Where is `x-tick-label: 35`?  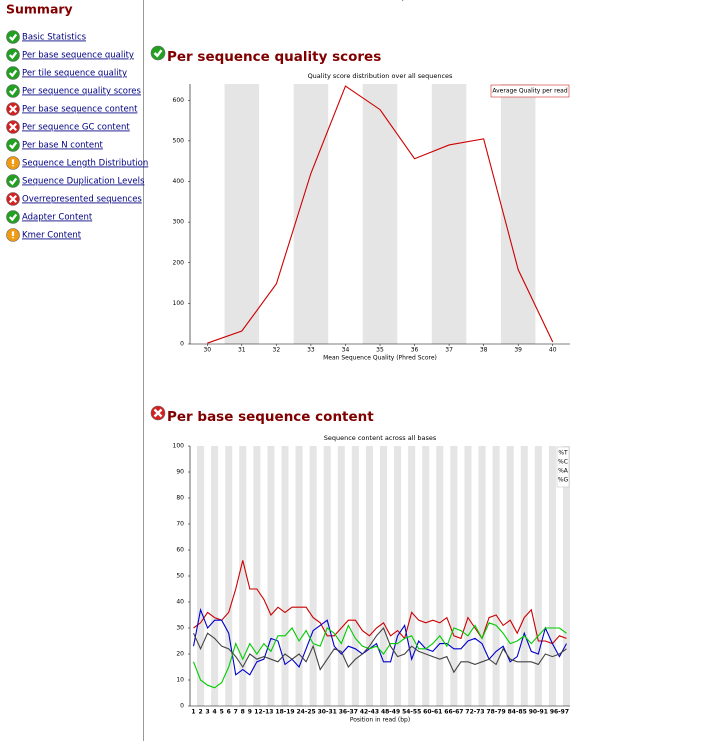
x-tick-label: 35 is located at coordinates (380, 350).